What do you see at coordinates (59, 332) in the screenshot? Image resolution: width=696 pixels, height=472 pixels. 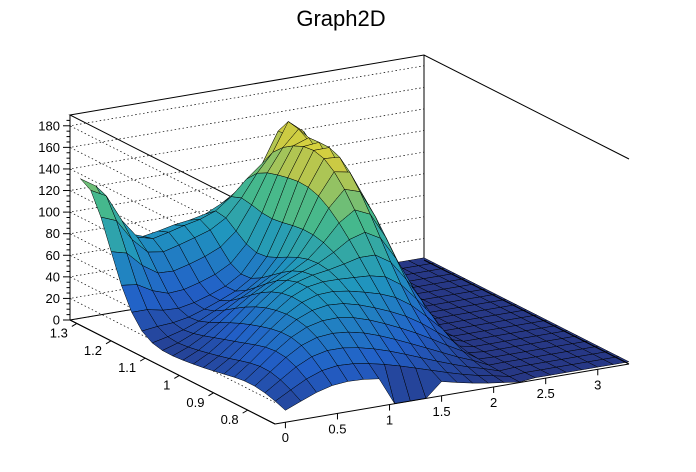 I see `y-tick-label: 1.3` at bounding box center [59, 332].